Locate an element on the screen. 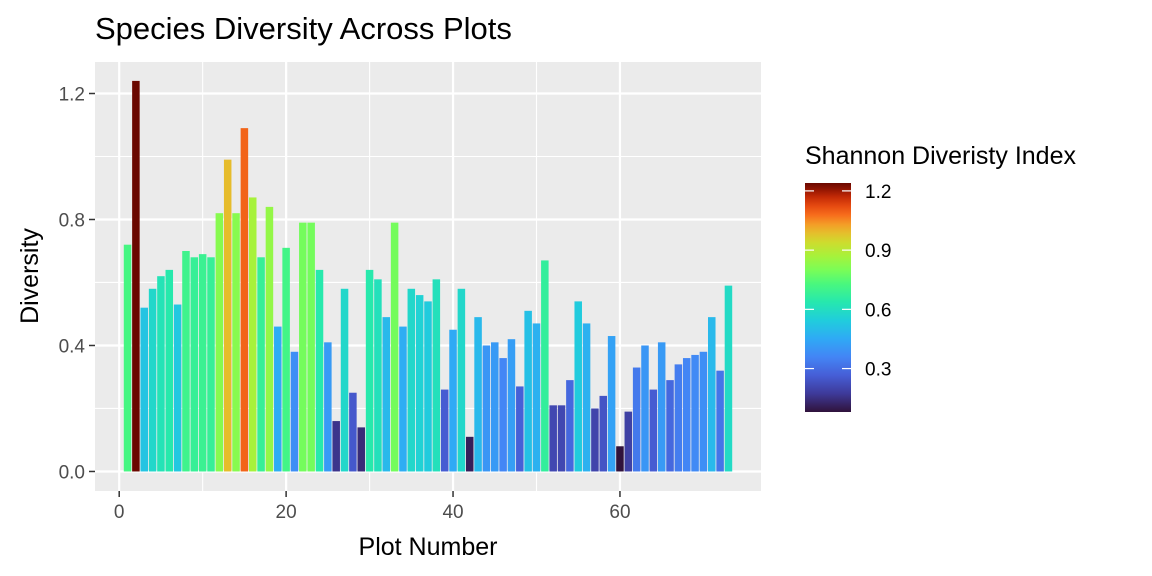  legend: Shannon Diveristy Index 1.2 0.9 0.6 0.3 is located at coordinates (940, 277).